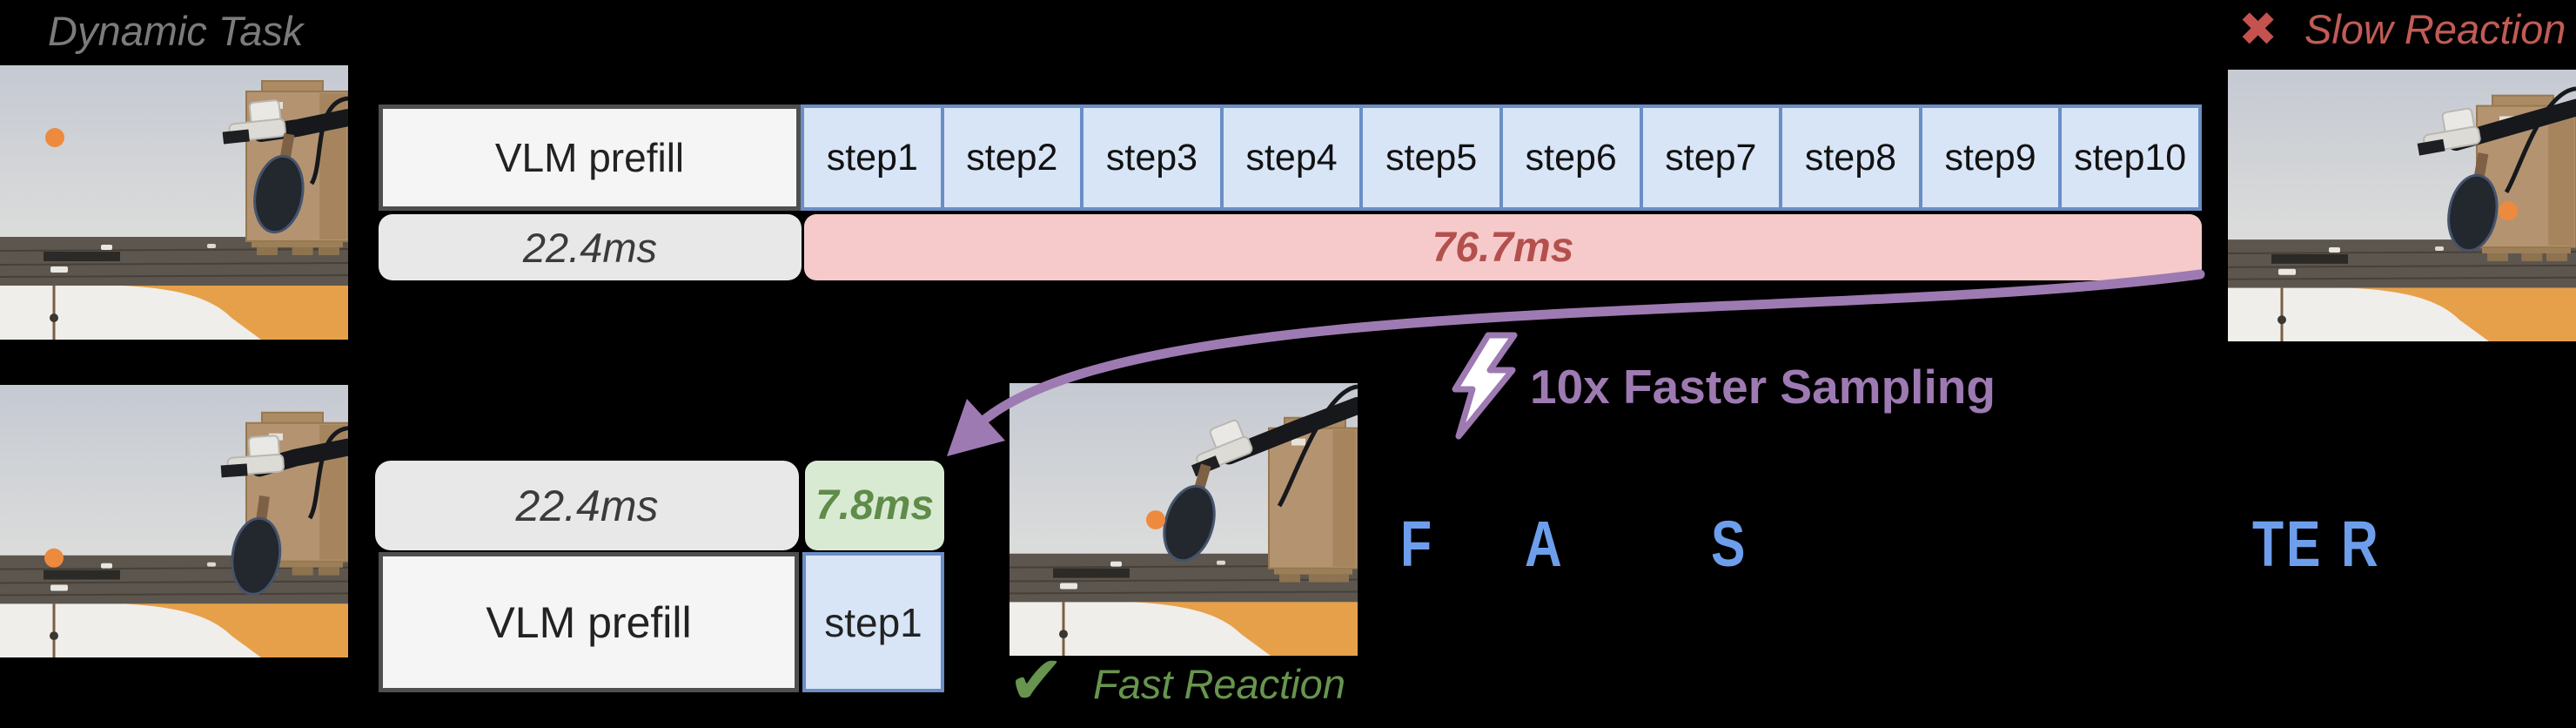  I want to click on decode-time-value: 76.7ms, so click(1503, 247).